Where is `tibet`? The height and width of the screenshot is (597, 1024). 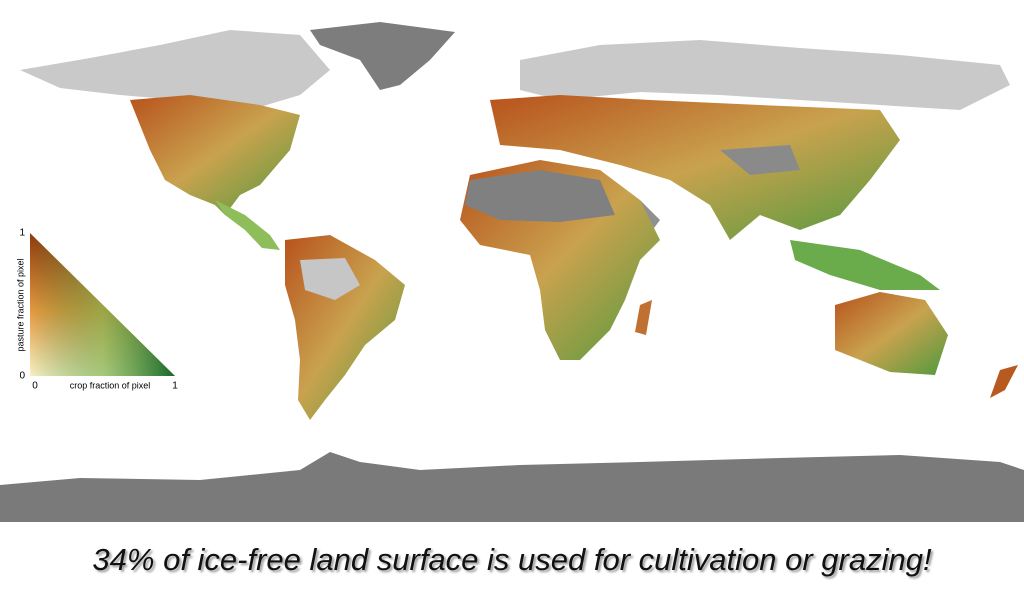 tibet is located at coordinates (760, 160).